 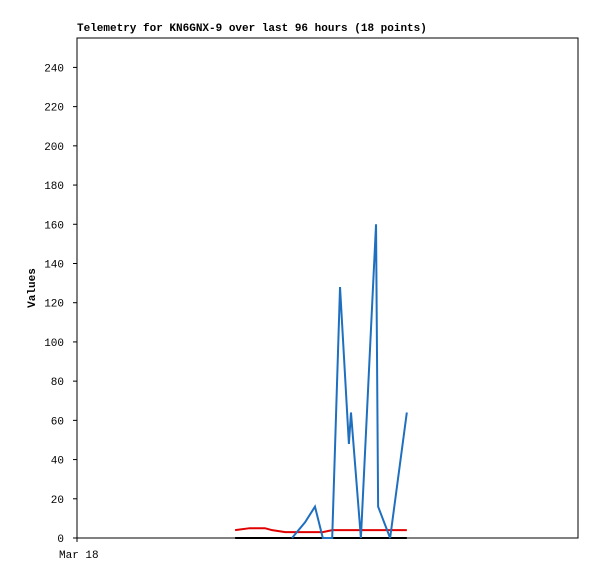 I want to click on y-tick-label: 40, so click(x=57, y=462).